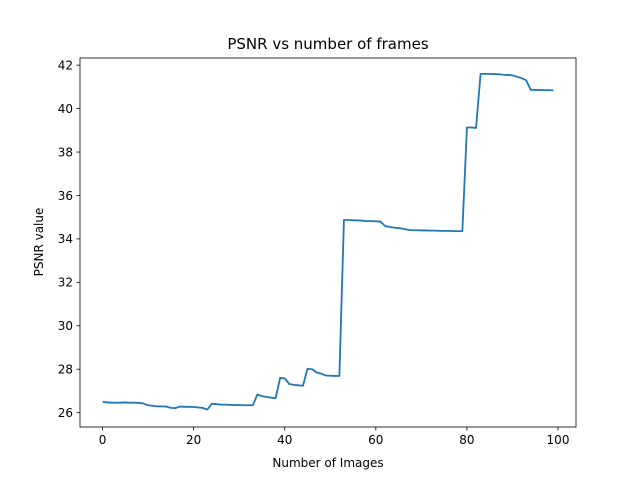 The image size is (640, 480). What do you see at coordinates (65, 283) in the screenshot?
I see `y-tick-label: 32` at bounding box center [65, 283].